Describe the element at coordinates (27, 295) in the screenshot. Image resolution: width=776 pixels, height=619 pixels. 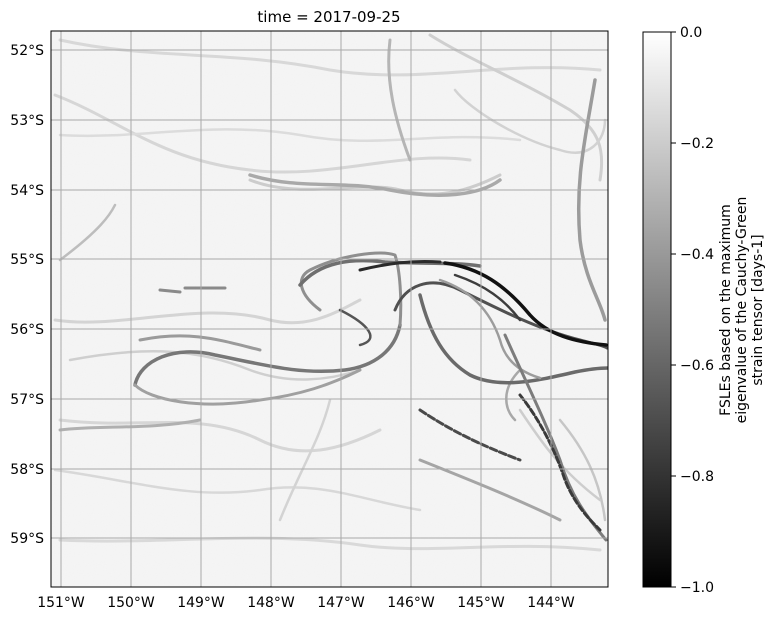
I see `y-axis-ticks: 52°S 53°S 54°S 55°S 56°S 57°S 58°S 59°S` at that location.